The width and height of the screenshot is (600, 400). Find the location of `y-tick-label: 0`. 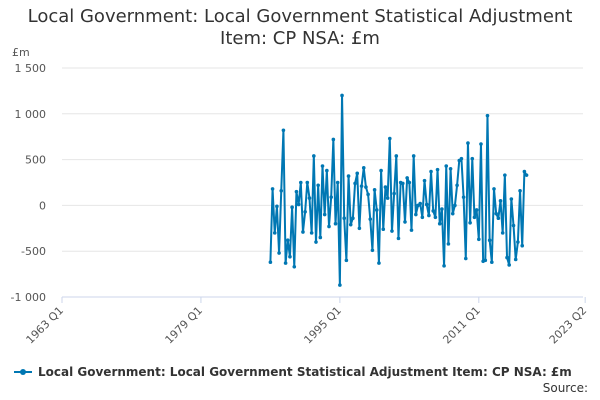

y-tick-label: 0 is located at coordinates (42, 205).